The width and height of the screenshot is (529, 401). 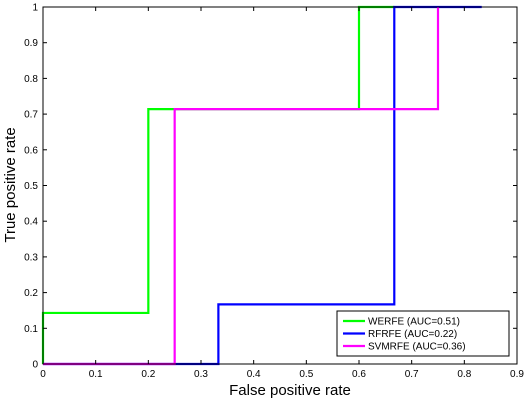 What do you see at coordinates (31, 293) in the screenshot?
I see `y-tick-label: 0.2` at bounding box center [31, 293].